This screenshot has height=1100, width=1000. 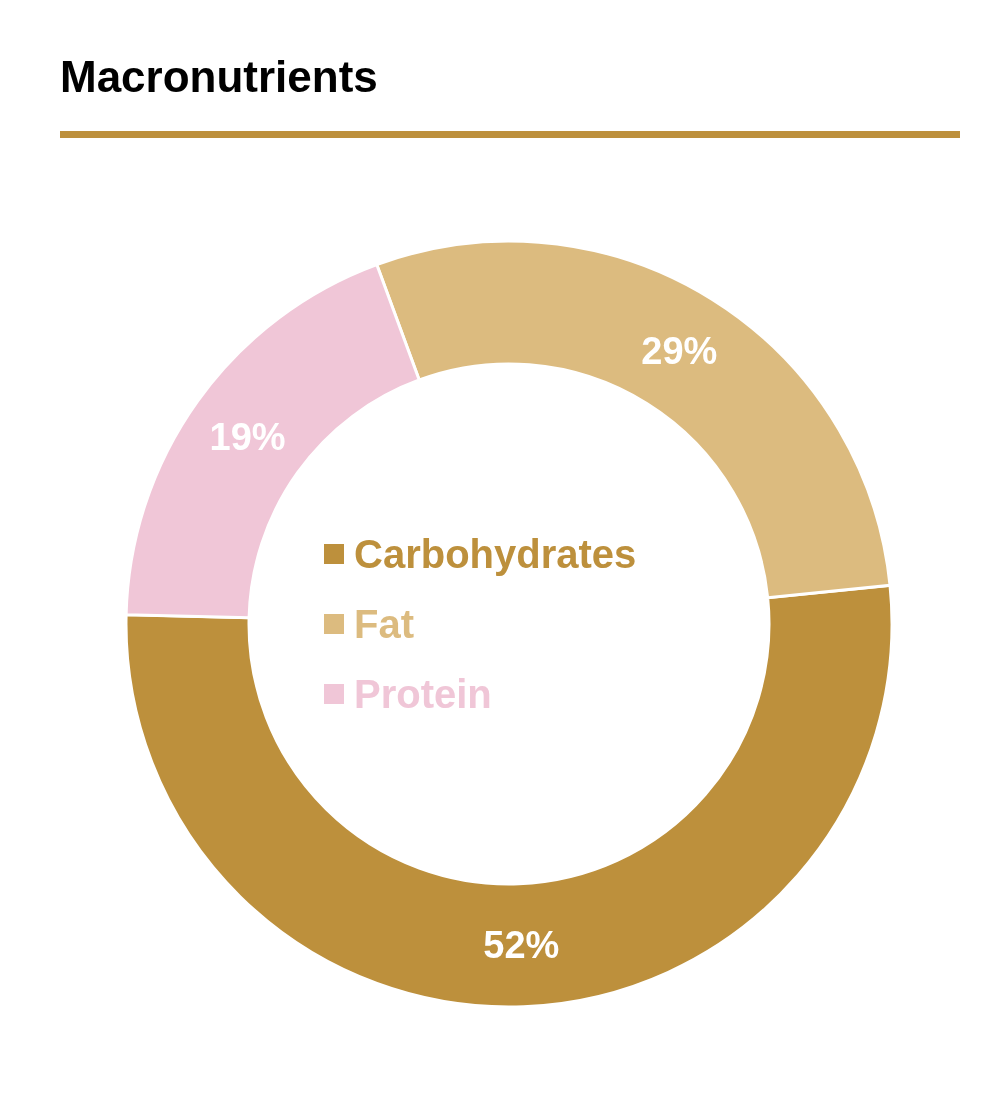 I want to click on chart-title: Macronutrients, so click(x=219, y=76).